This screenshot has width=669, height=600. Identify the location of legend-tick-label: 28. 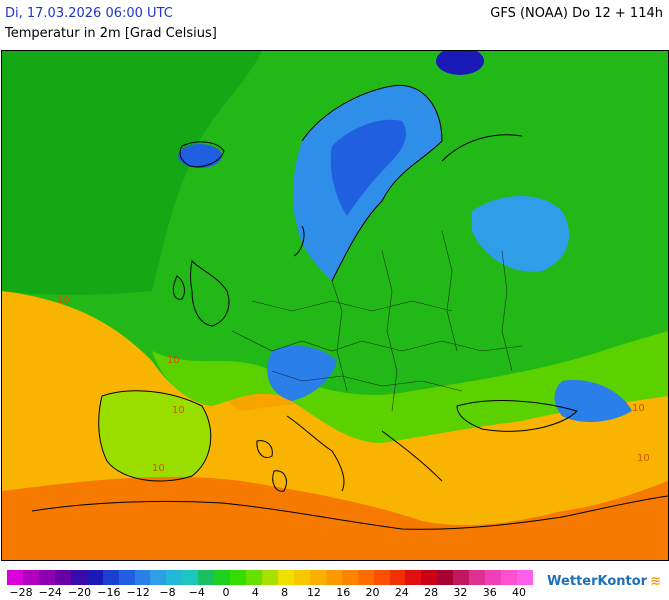
(431, 592).